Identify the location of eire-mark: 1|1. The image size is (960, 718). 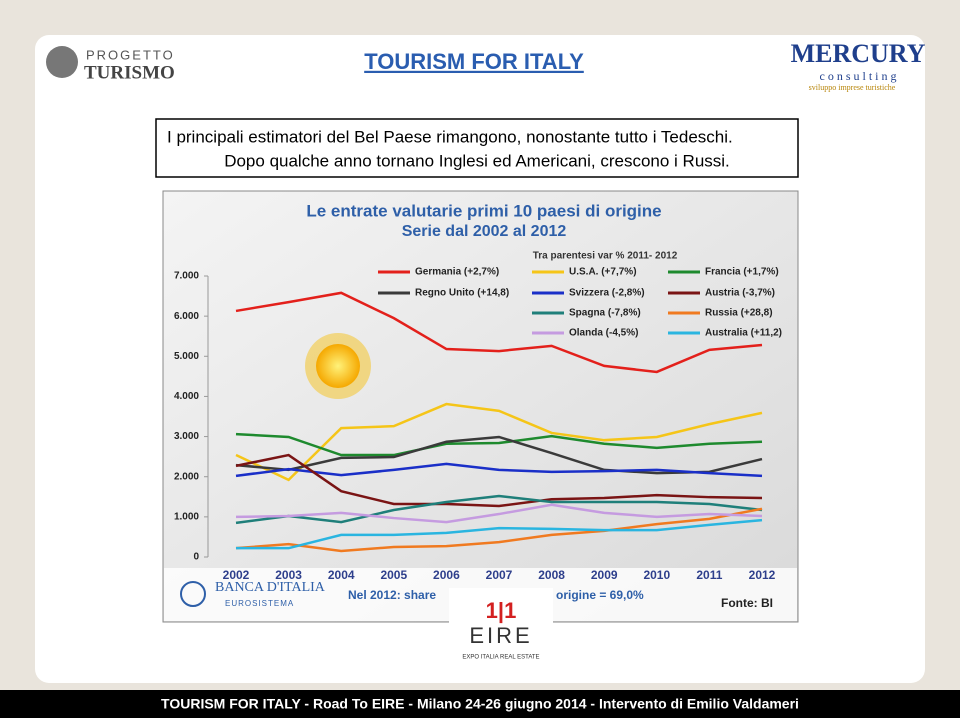
(501, 610).